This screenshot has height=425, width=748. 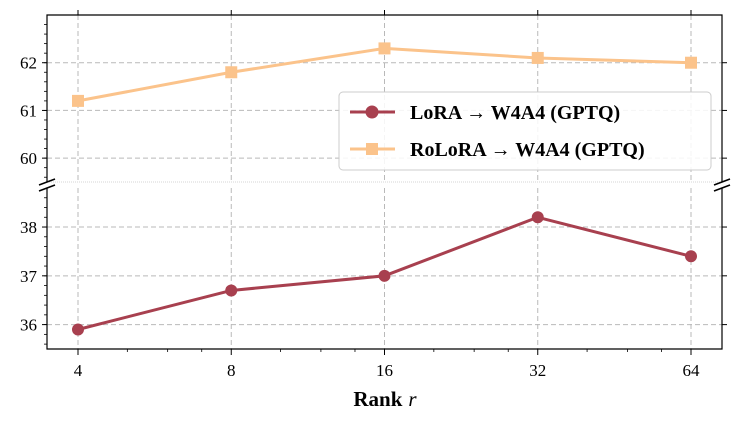 I want to click on legend: LoRA → W4A4 (GPTQ) RoLoRA → W4A4 (GPTQ), so click(x=525, y=131).